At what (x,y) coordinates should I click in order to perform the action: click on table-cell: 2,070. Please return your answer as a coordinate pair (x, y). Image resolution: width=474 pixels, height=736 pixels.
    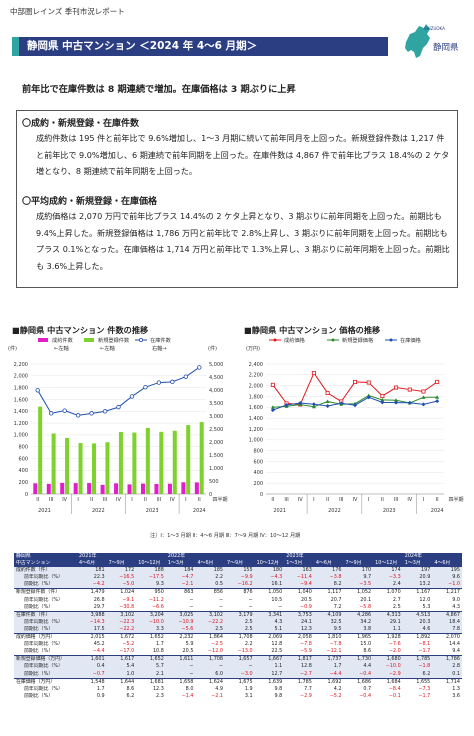
    Looking at the image, I should click on (447, 637).